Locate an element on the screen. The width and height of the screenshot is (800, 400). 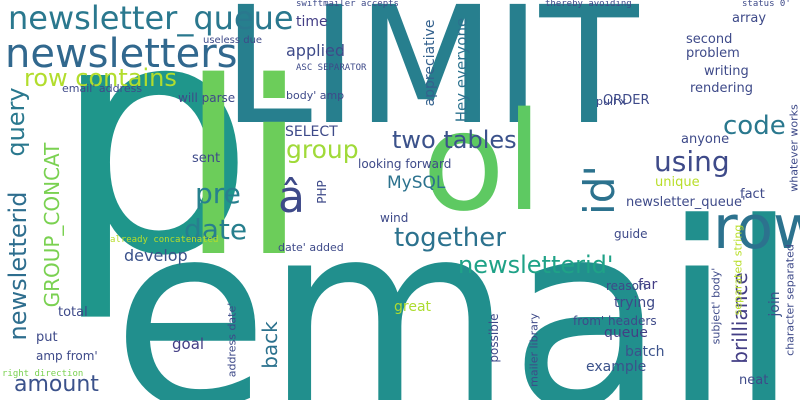
word-asc-separator: ASC SEPARATOR is located at coordinates (331, 68).